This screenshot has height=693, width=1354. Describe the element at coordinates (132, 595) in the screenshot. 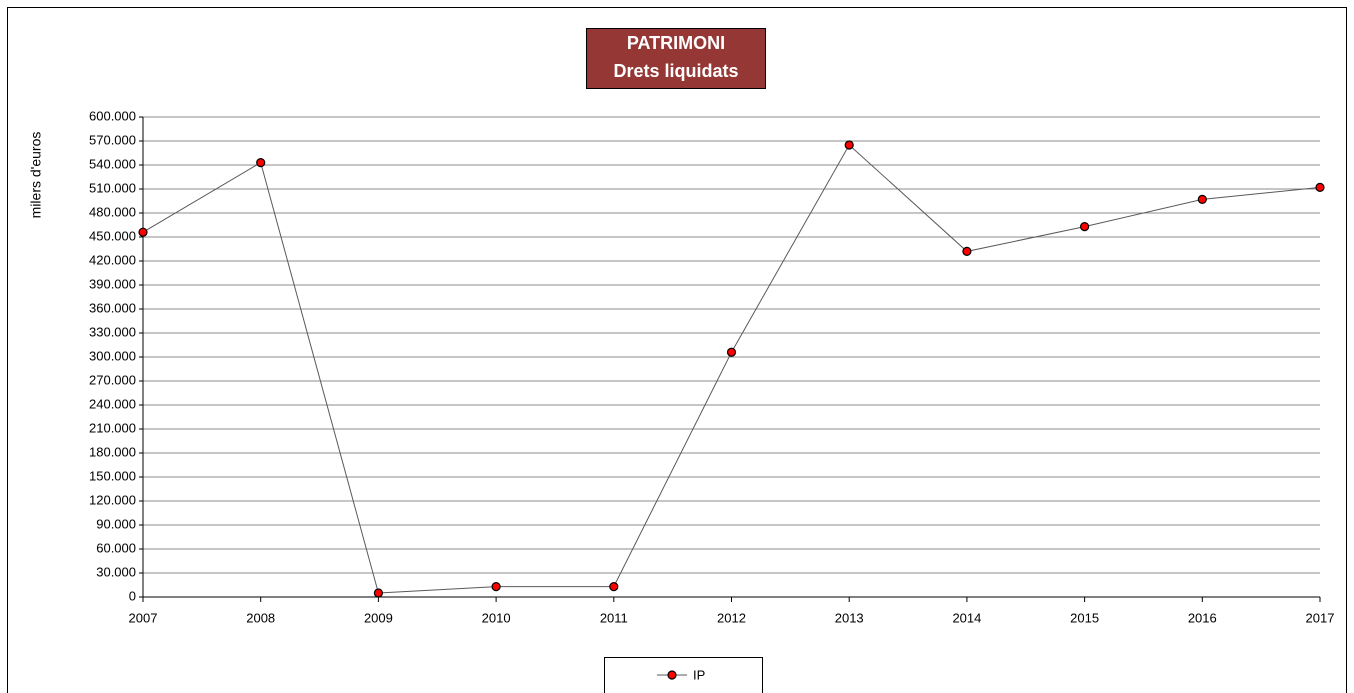

I see `y-tick-label: 0` at that location.